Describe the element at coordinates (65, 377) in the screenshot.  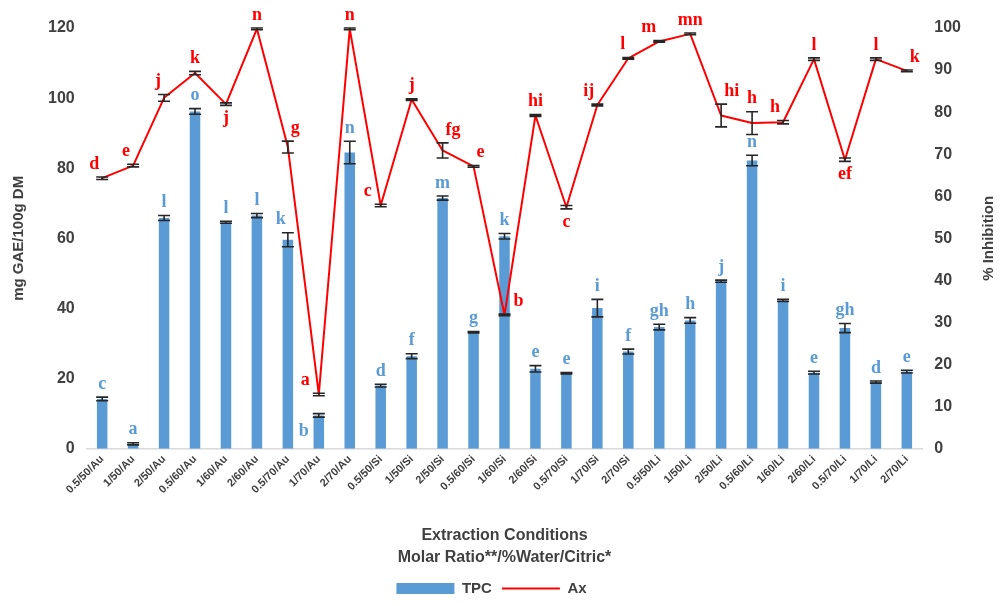
I see `y-tick-label: 20` at that location.